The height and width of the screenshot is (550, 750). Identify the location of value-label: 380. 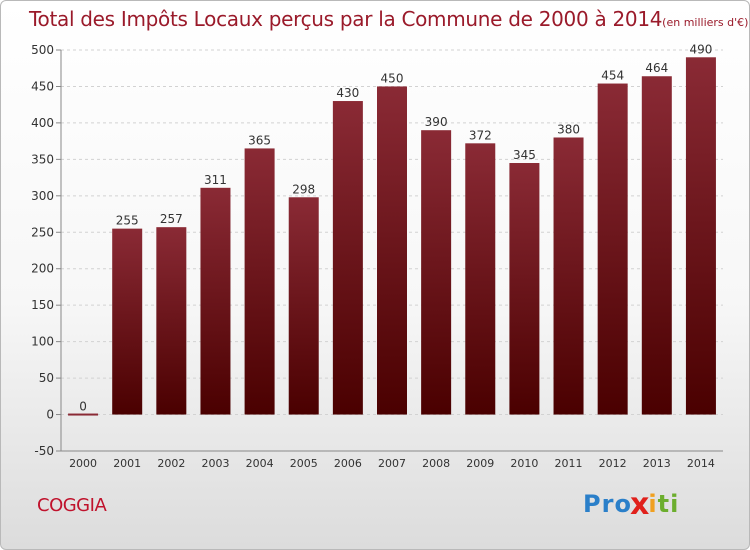
(568, 129).